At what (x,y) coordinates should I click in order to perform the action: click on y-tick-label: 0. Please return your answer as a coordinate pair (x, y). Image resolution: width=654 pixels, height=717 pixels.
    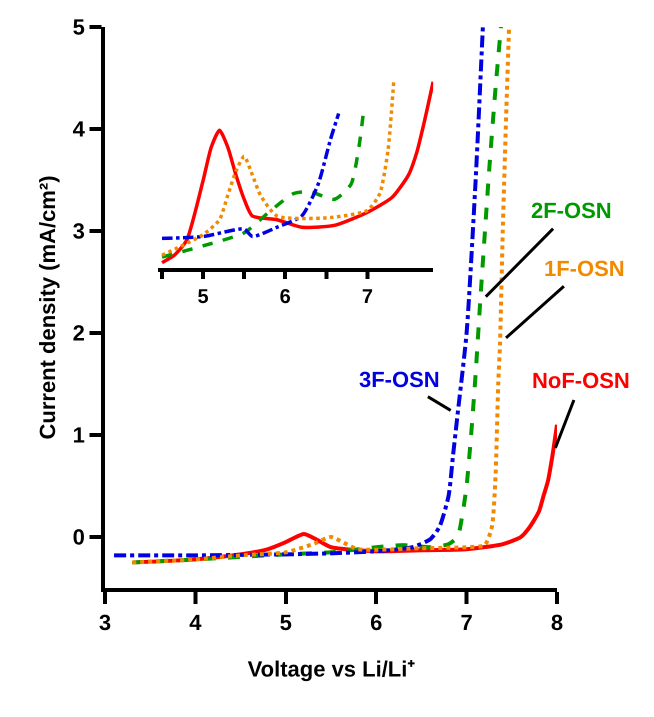
    Looking at the image, I should click on (78, 537).